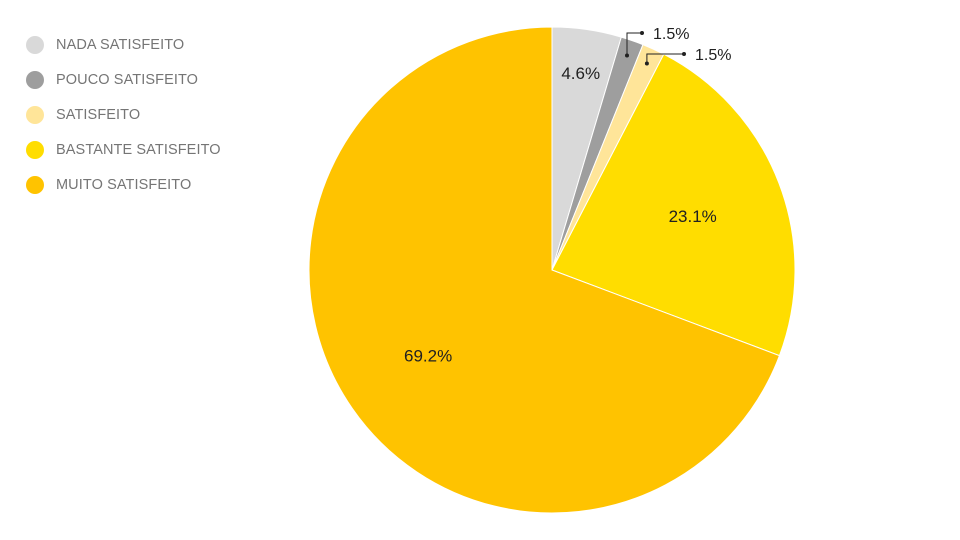 This screenshot has width=960, height=540. I want to click on data-label-muito-satisfeito: 69.2%, so click(428, 356).